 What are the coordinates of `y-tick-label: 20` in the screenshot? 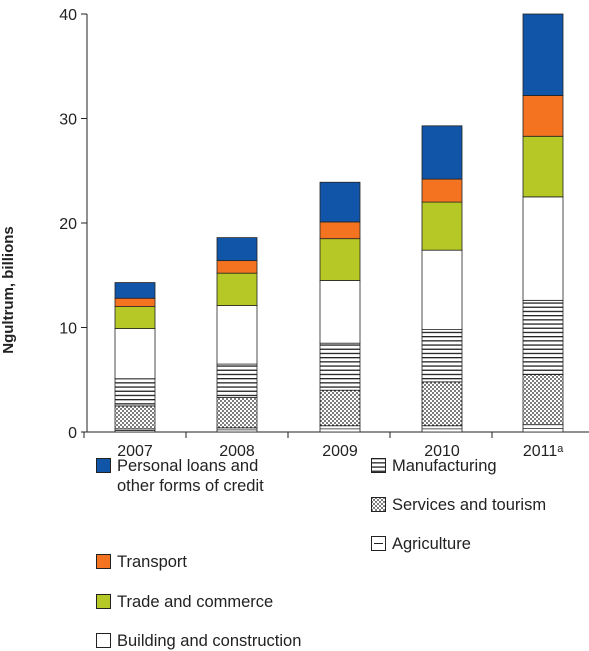 It's located at (68, 224).